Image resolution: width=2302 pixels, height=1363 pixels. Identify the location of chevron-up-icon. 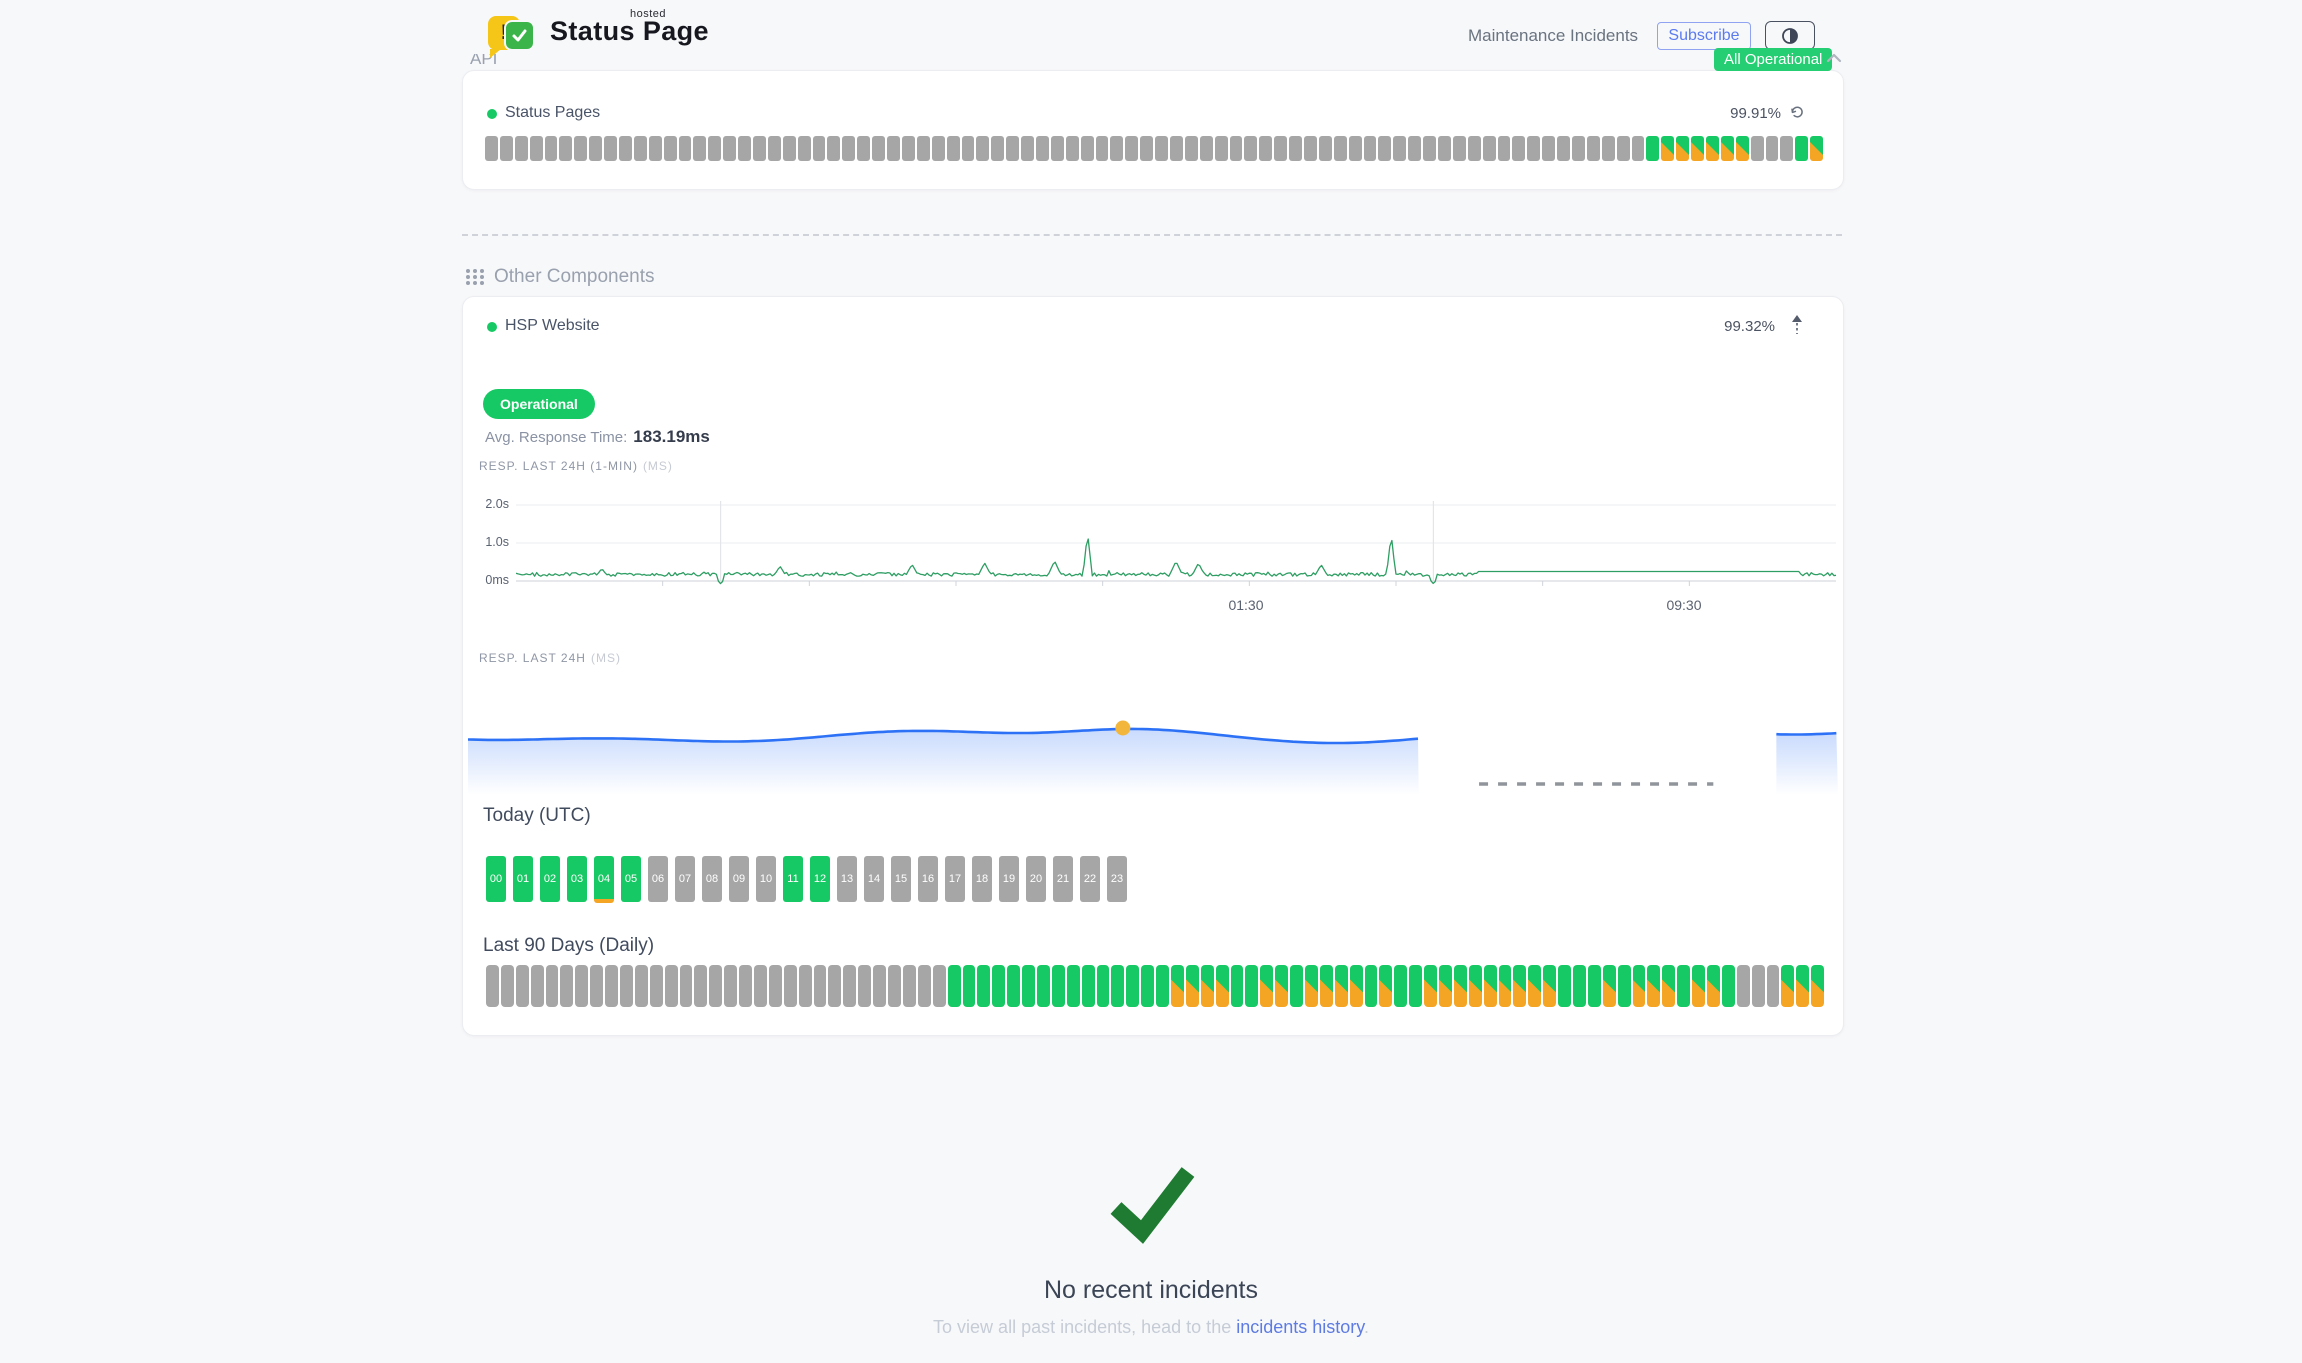
(1834, 58).